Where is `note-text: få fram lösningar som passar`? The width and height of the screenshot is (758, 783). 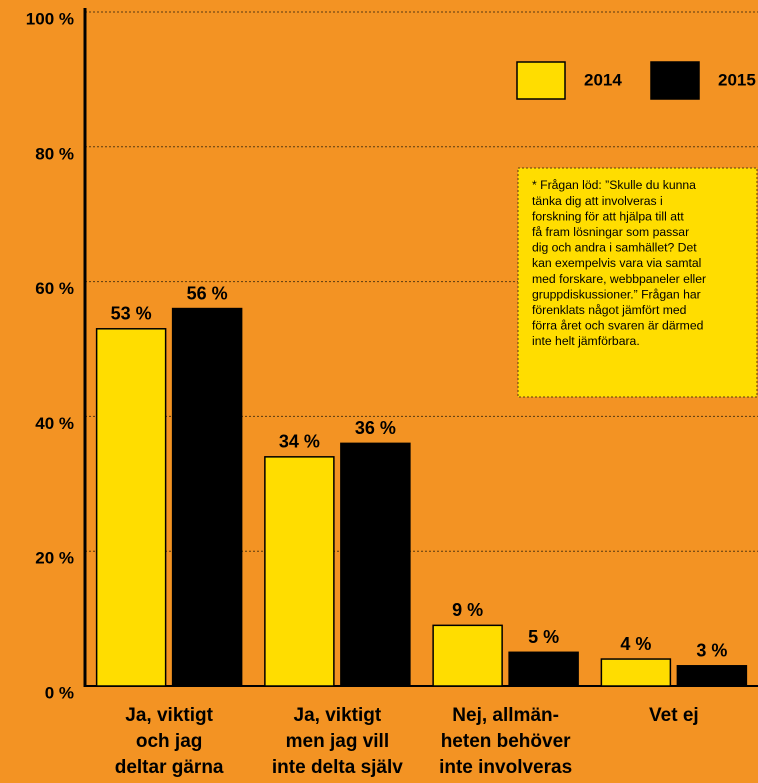 note-text: få fram lösningar som passar is located at coordinates (610, 232).